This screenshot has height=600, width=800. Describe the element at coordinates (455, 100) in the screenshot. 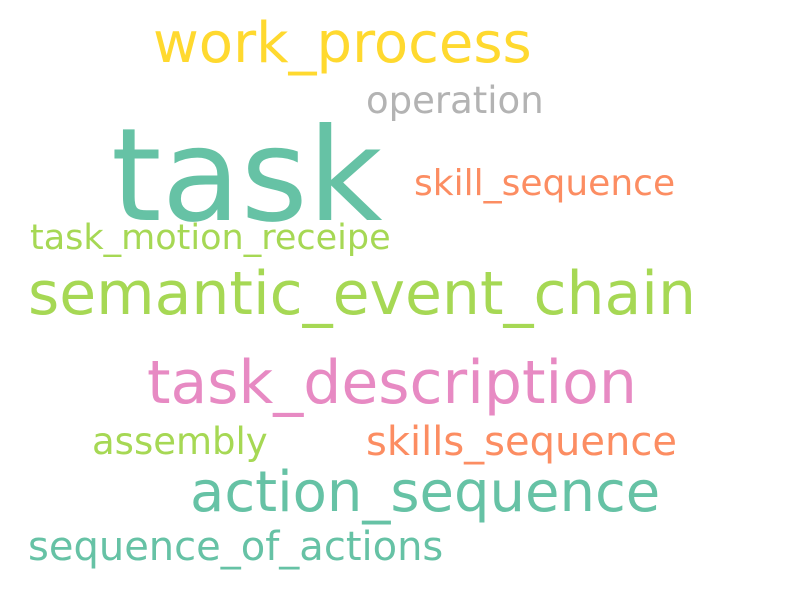

I see `word-operation: operation` at that location.